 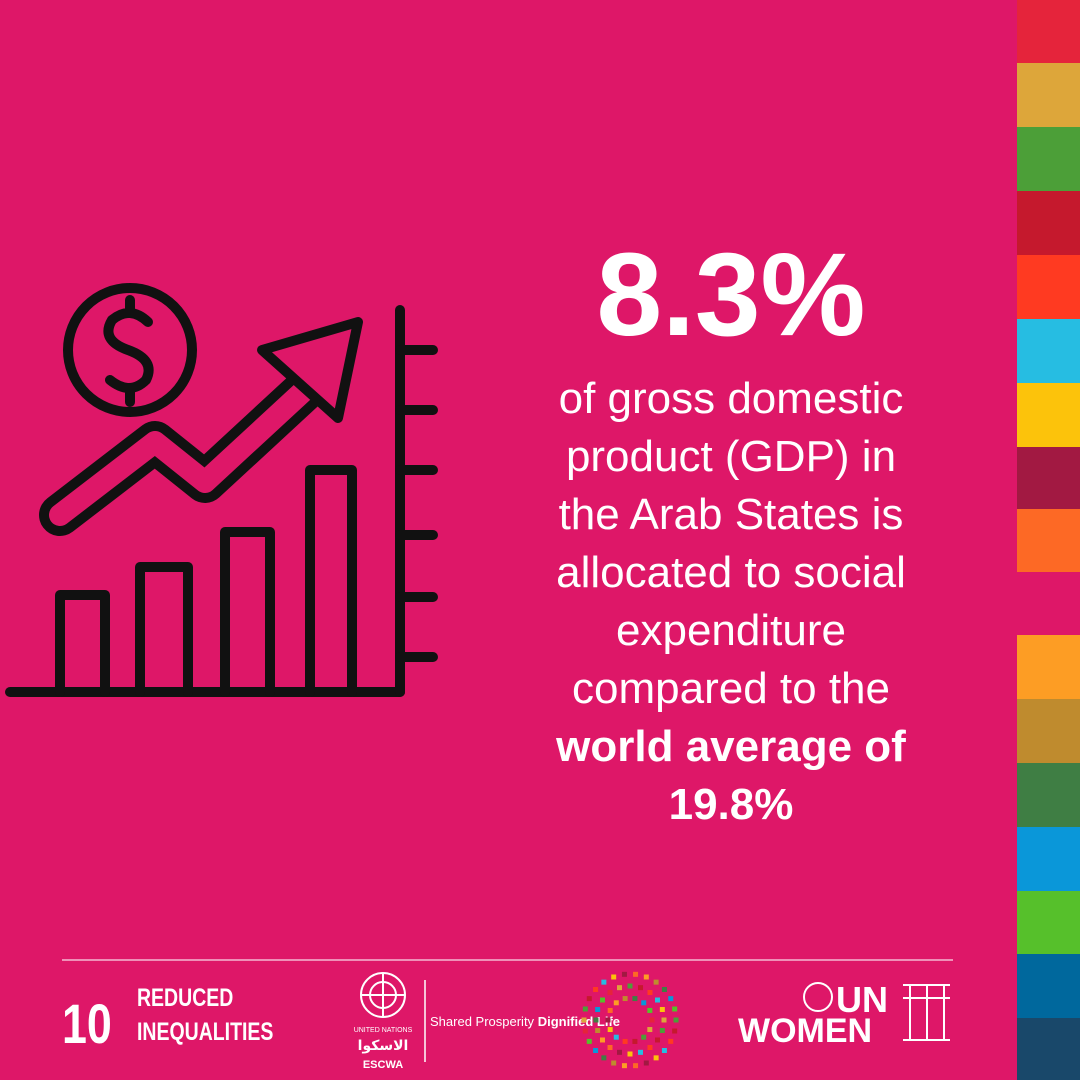 I want to click on goal-title: REDUCED, so click(x=185, y=998).